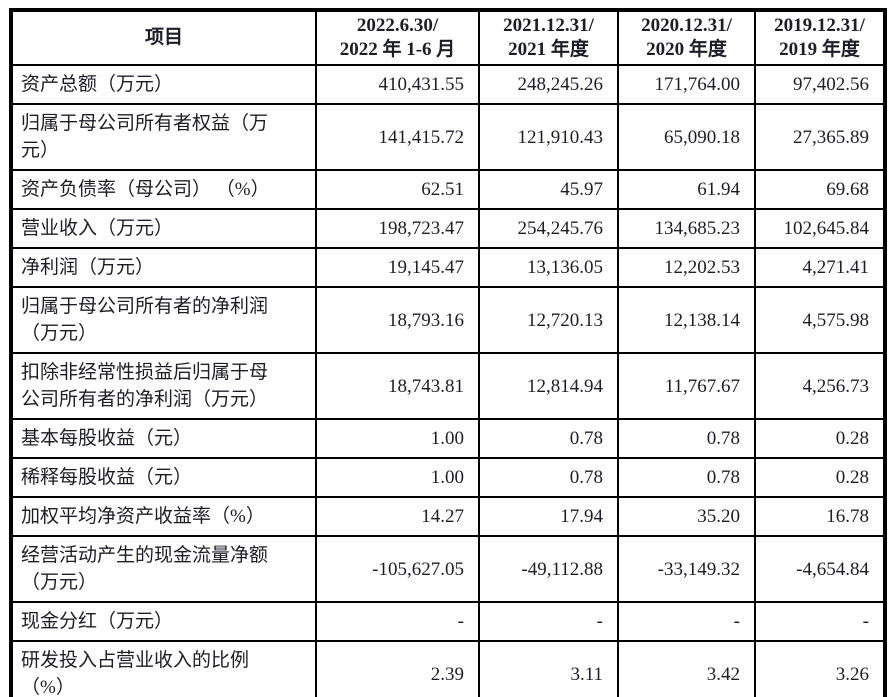  Describe the element at coordinates (820, 189) in the screenshot. I see `value-cell: 69.68` at that location.